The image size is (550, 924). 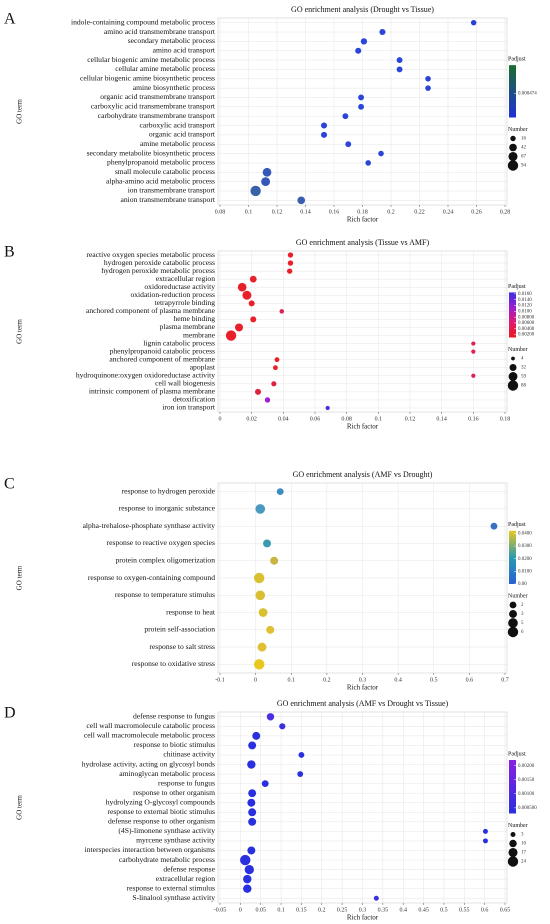 I want to click on panel-label: A, so click(x=10, y=19).